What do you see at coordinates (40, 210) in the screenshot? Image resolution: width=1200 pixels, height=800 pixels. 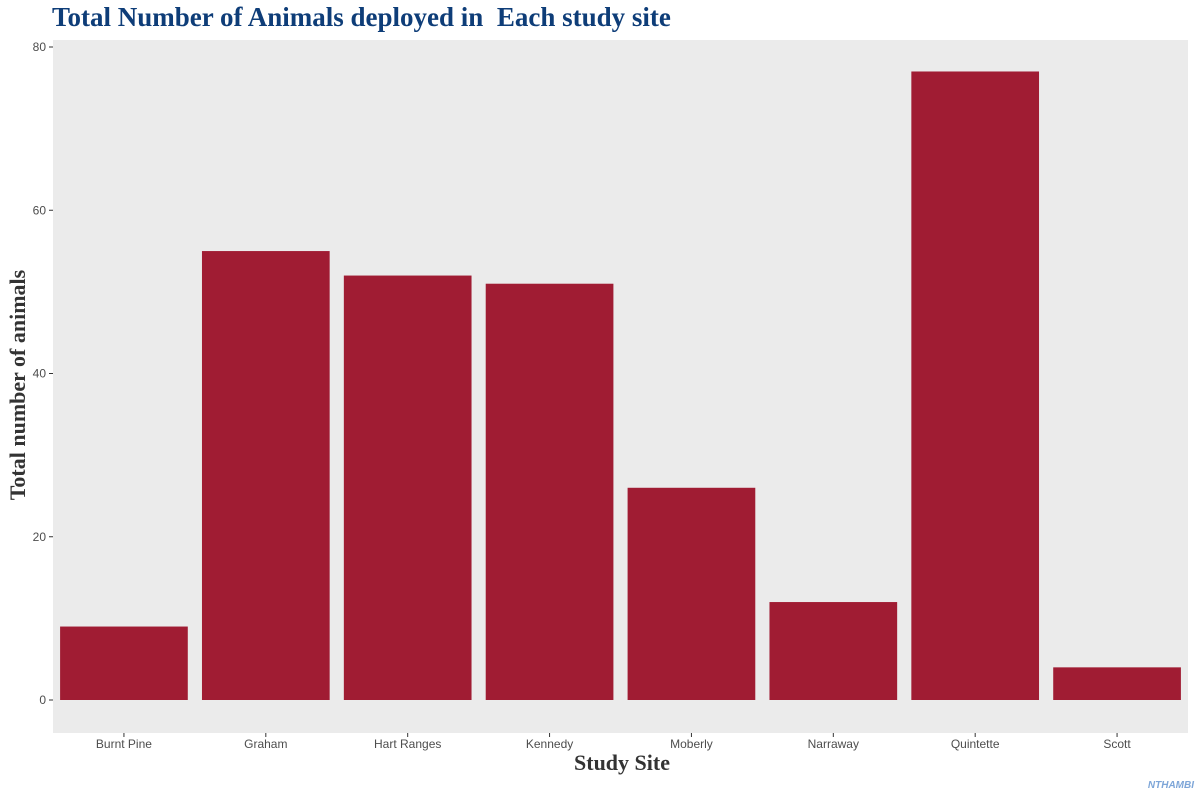 I see `y-tick-label: 60` at bounding box center [40, 210].